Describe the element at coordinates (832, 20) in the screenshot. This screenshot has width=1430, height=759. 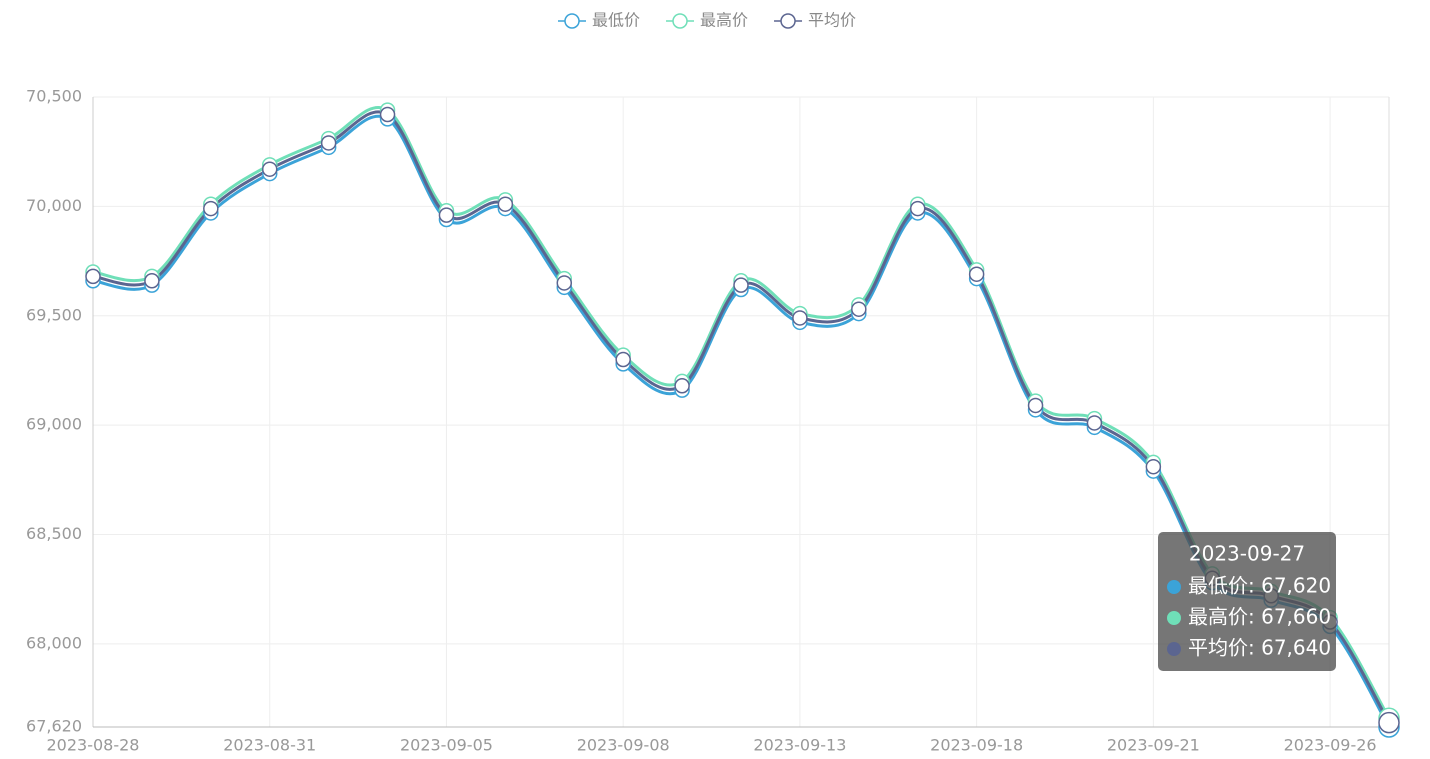
I see `legend-label: 平均价` at that location.